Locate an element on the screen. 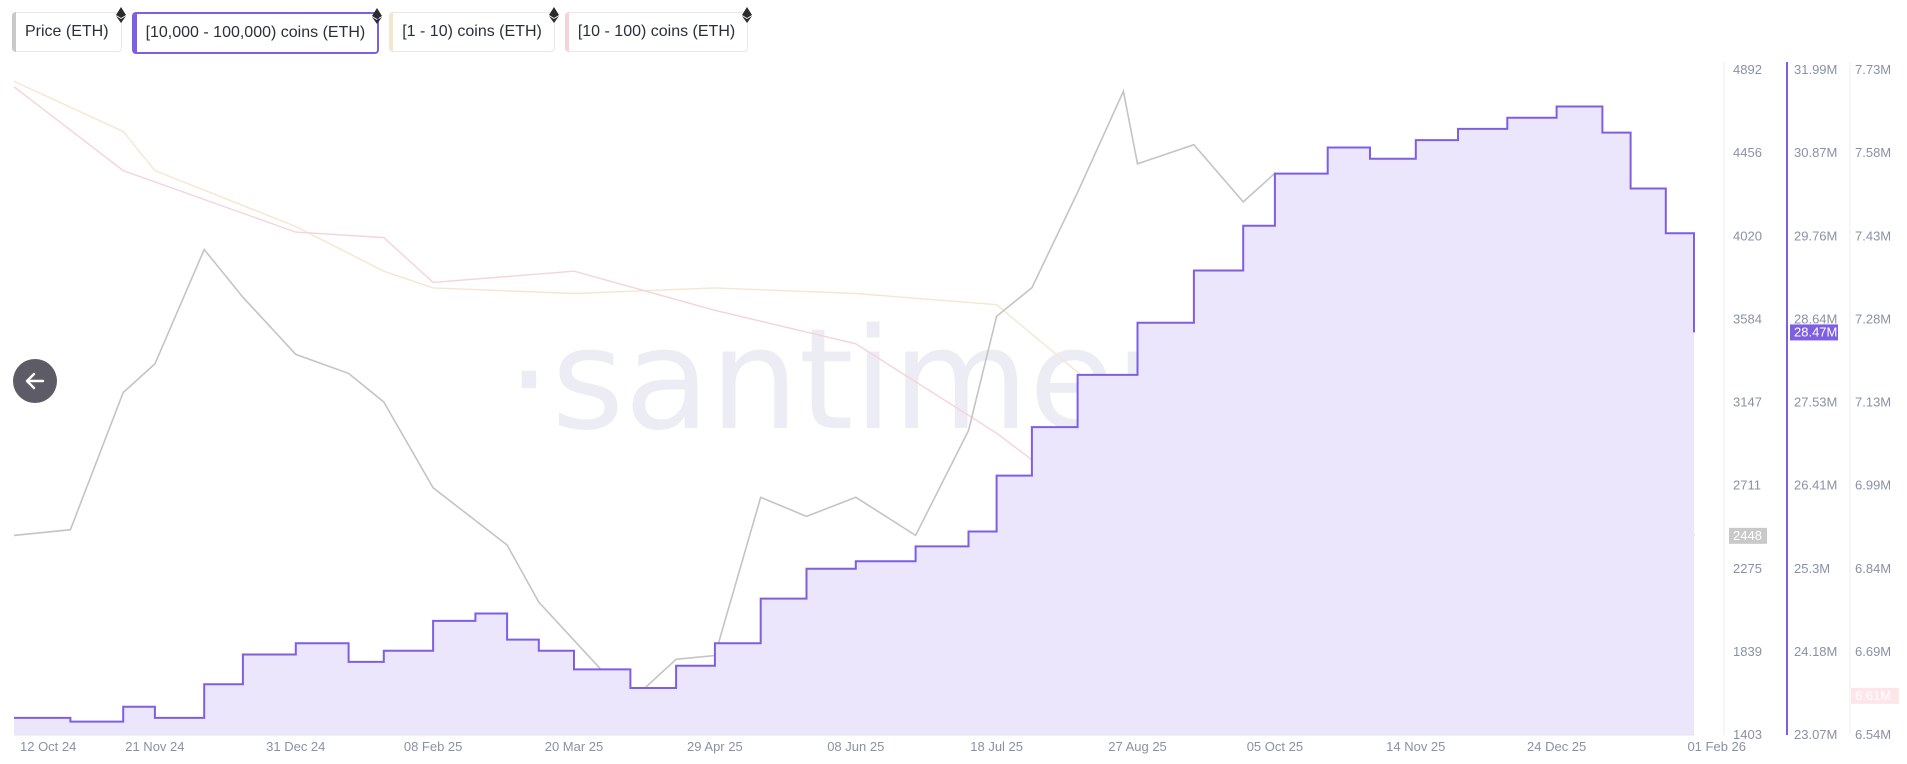  legend-chip-1-10: [1 - 10) coins (ETH) is located at coordinates (474, 29).